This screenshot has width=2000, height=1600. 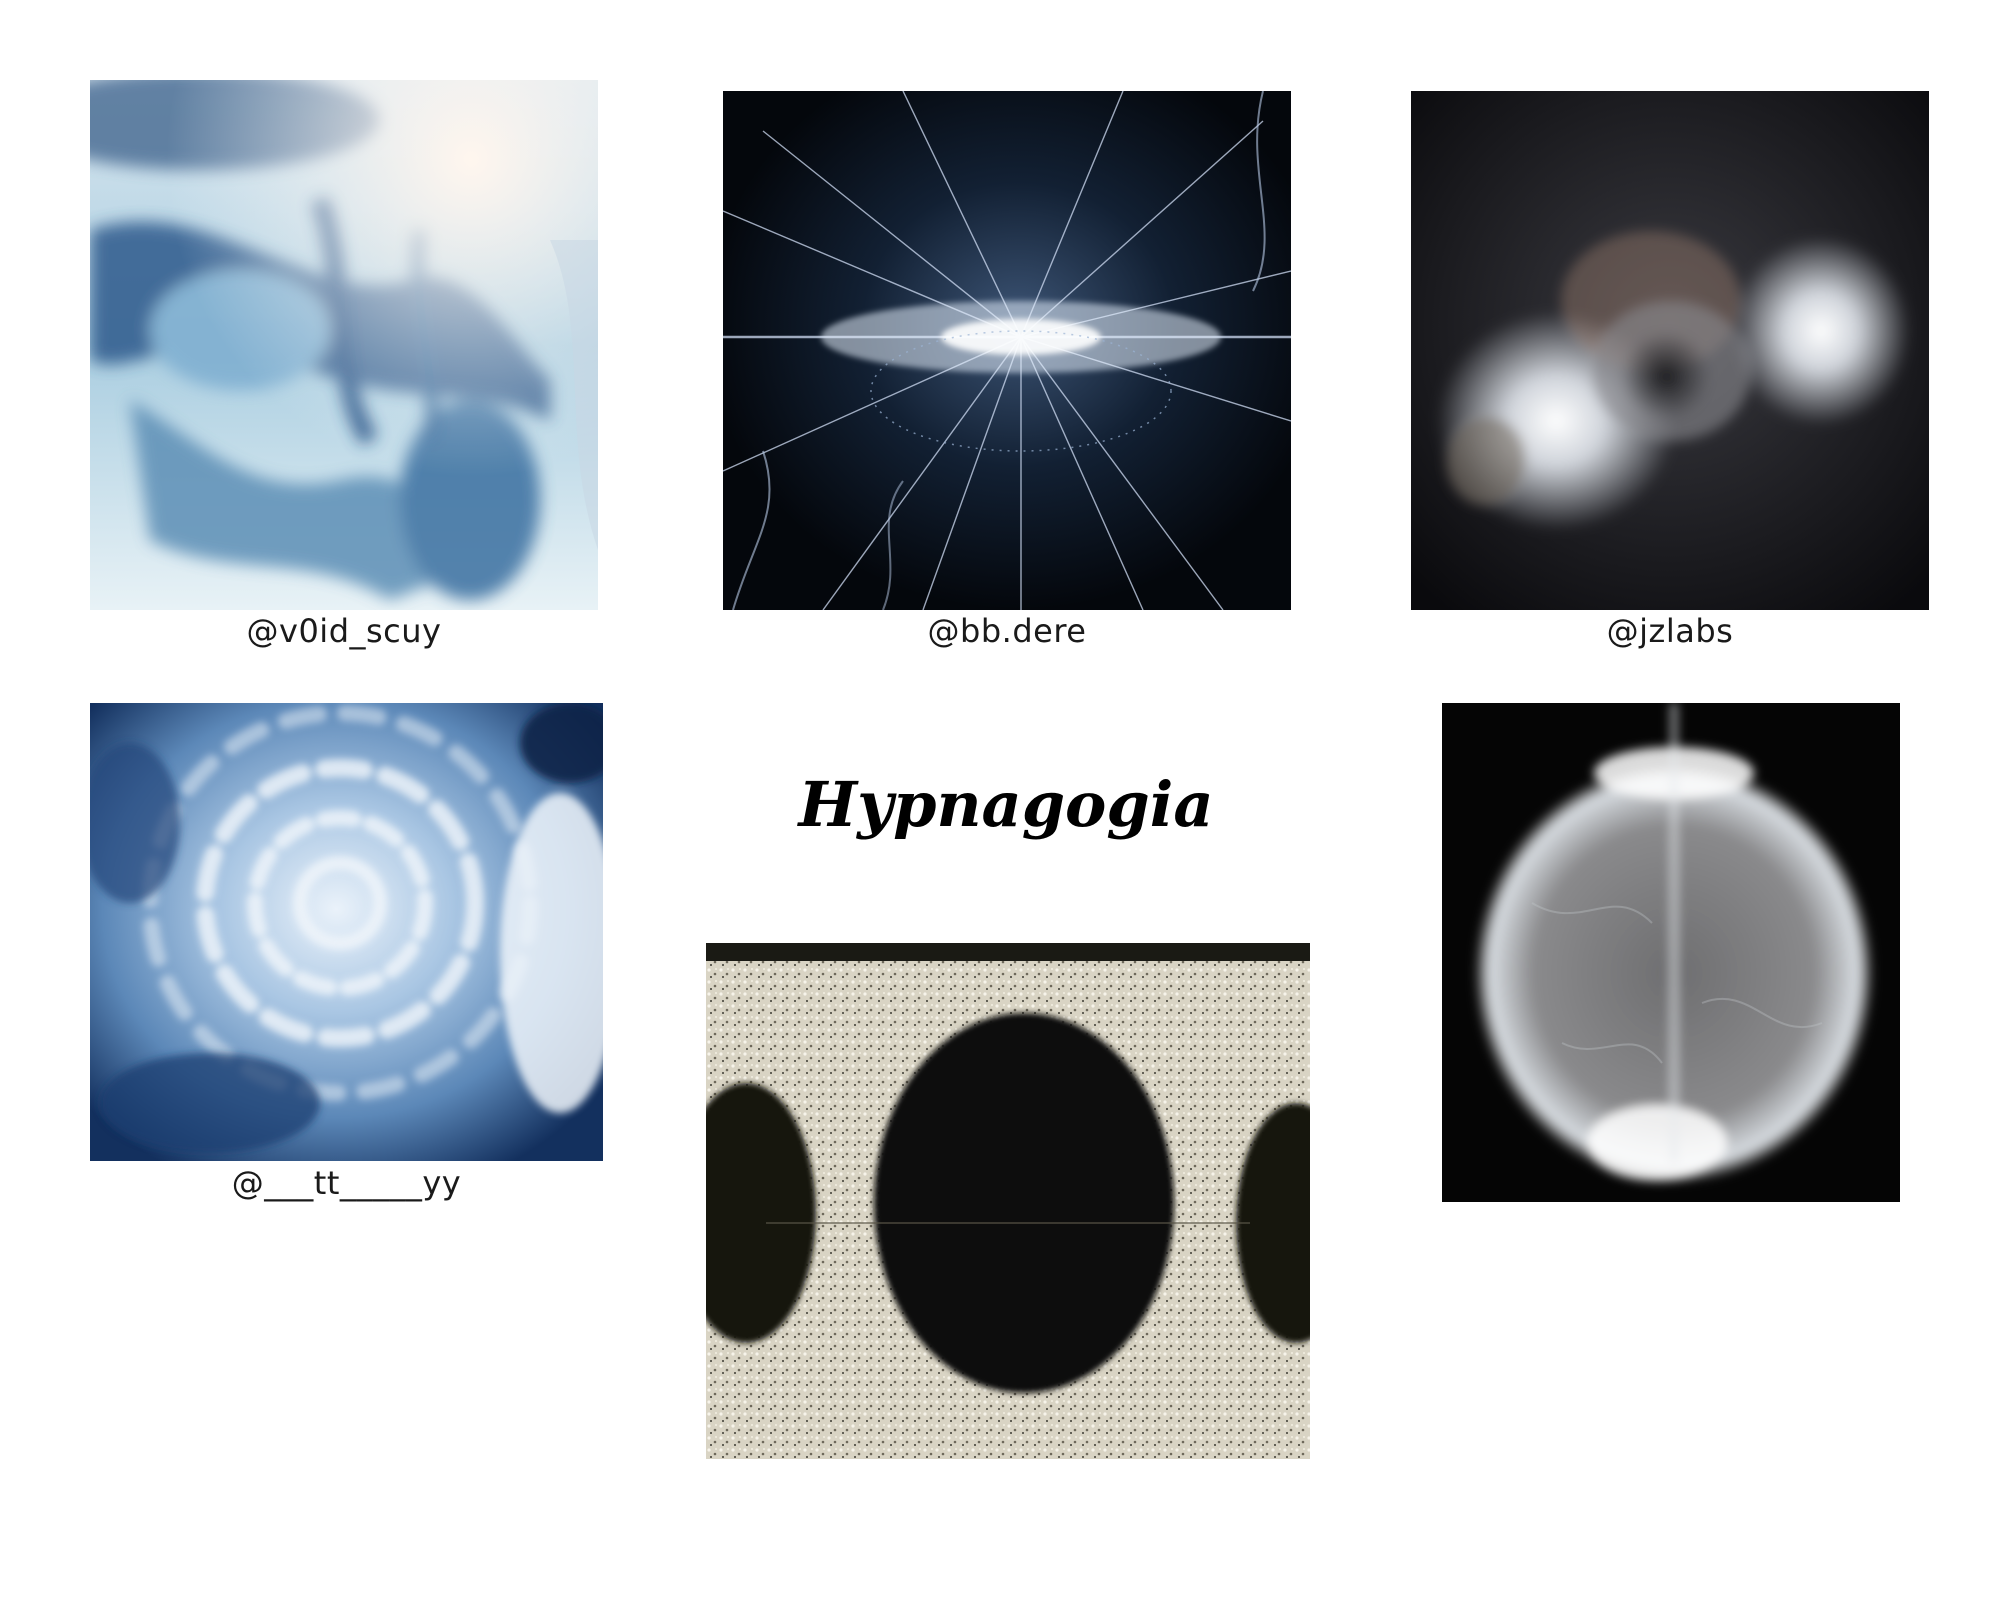 I want to click on collection-title: Hypnagogia, so click(x=1006, y=804).